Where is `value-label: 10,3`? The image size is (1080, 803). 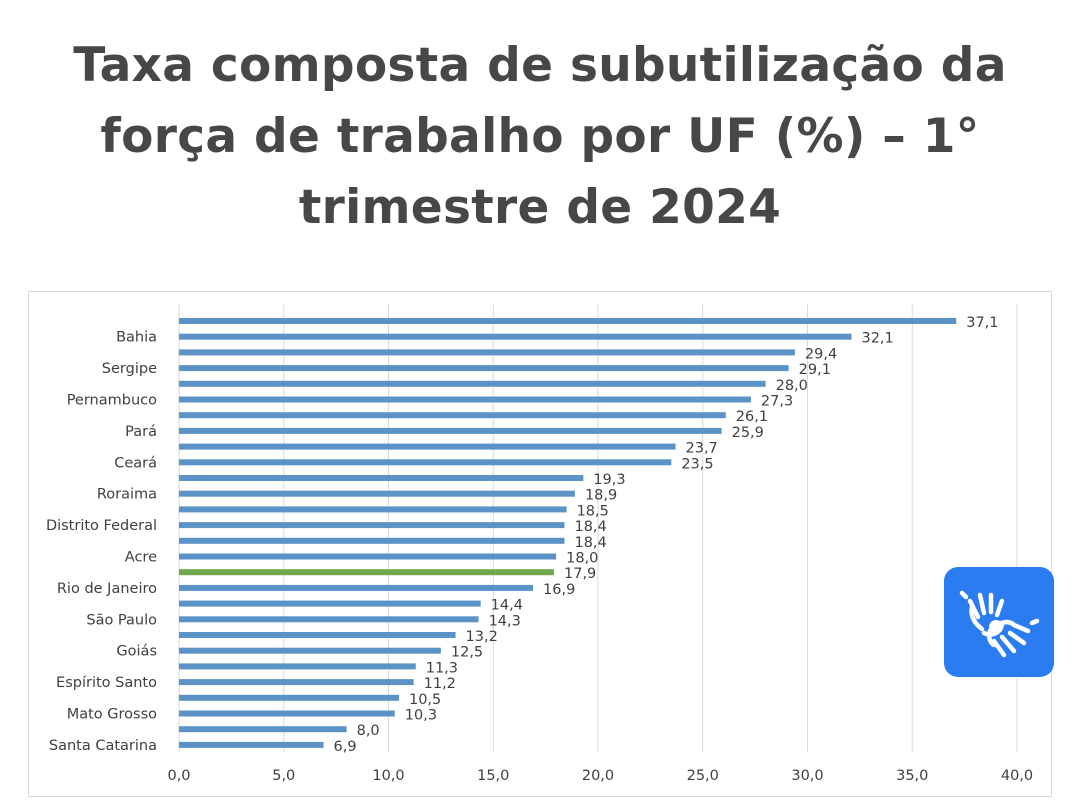 value-label: 10,3 is located at coordinates (421, 716).